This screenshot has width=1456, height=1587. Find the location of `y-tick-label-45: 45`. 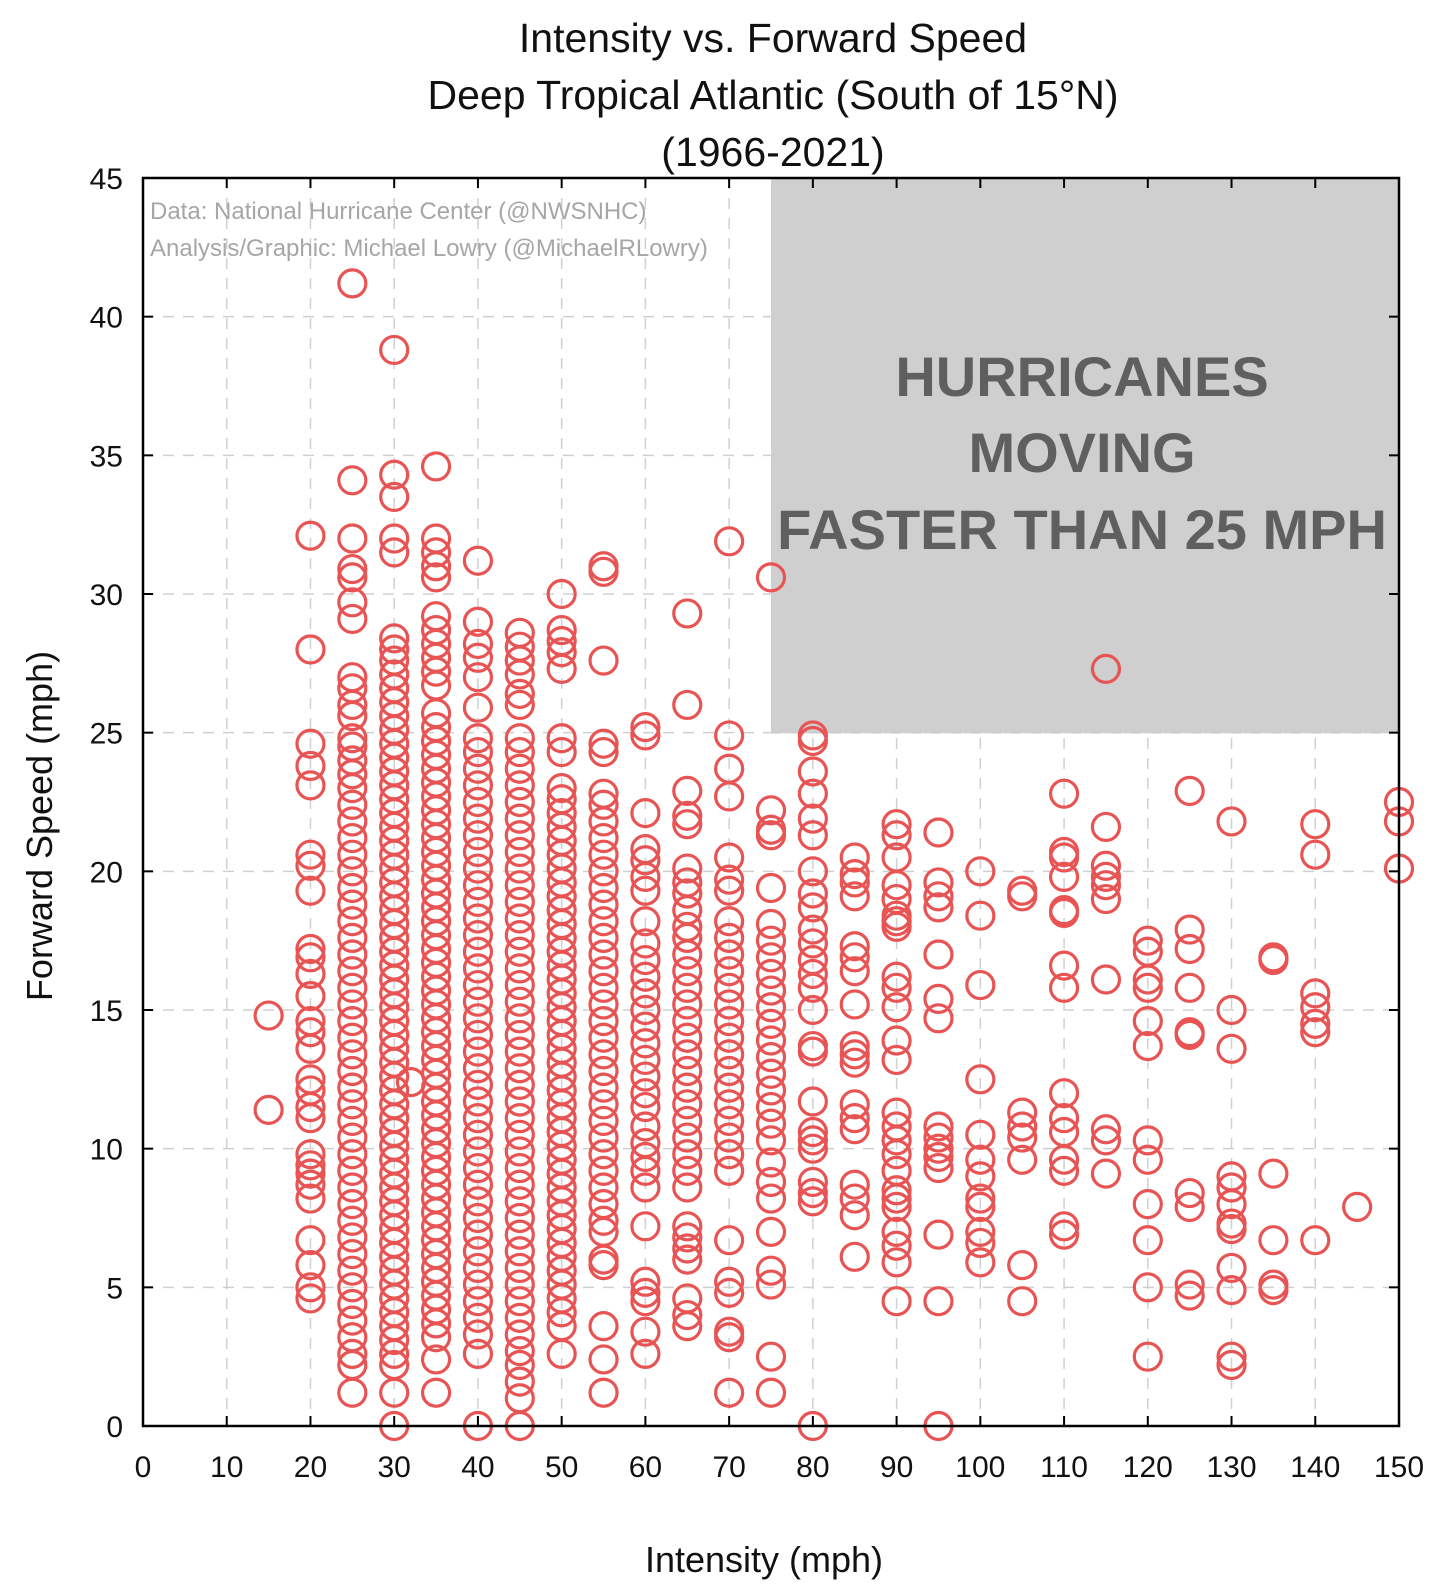

y-tick-label-45: 45 is located at coordinates (106, 179).